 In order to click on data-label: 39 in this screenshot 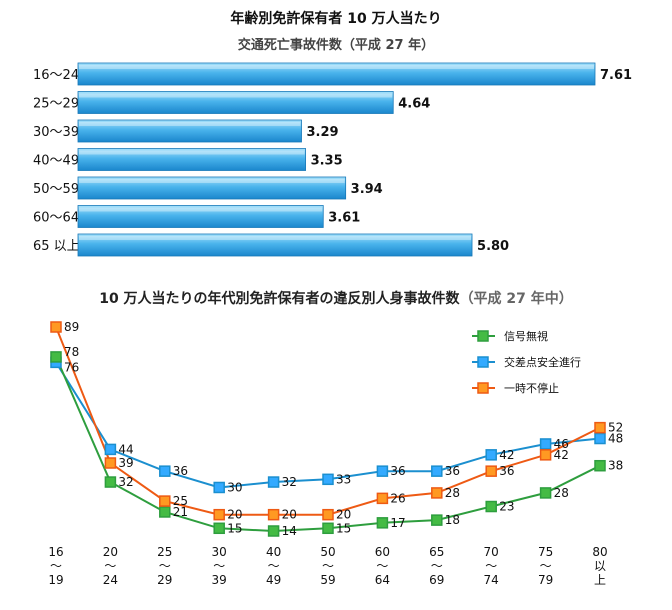, I will do `click(125, 463)`.